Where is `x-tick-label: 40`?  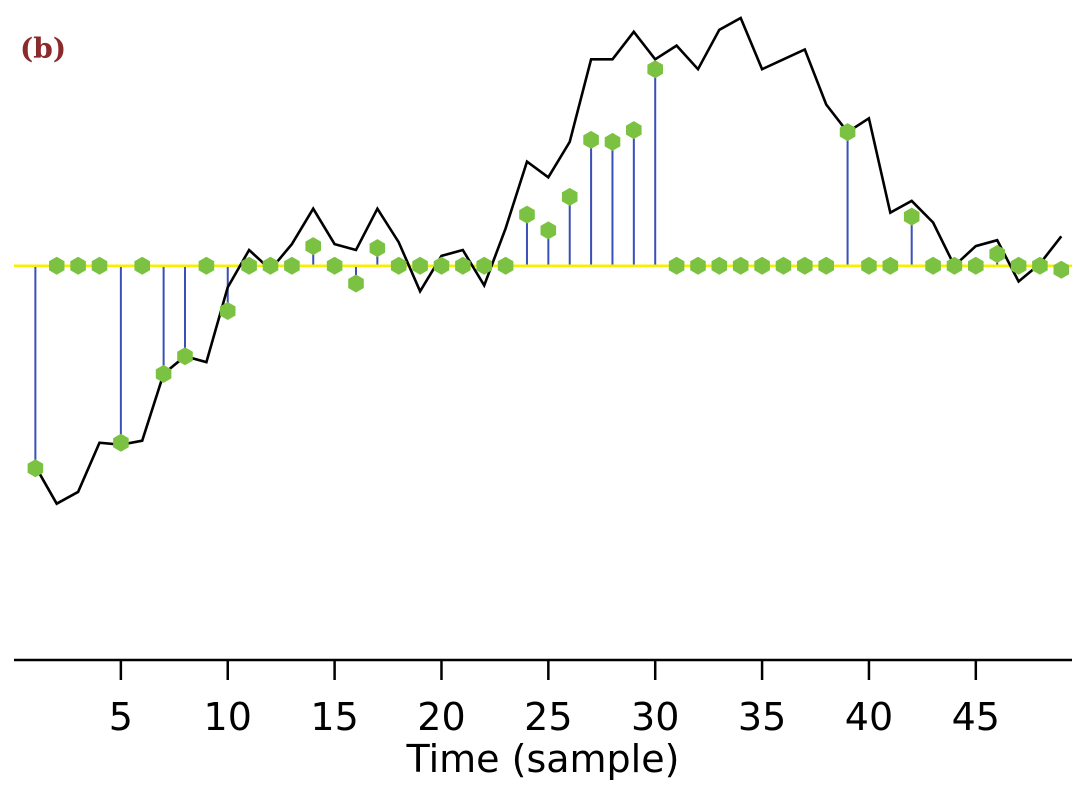 x-tick-label: 40 is located at coordinates (869, 717).